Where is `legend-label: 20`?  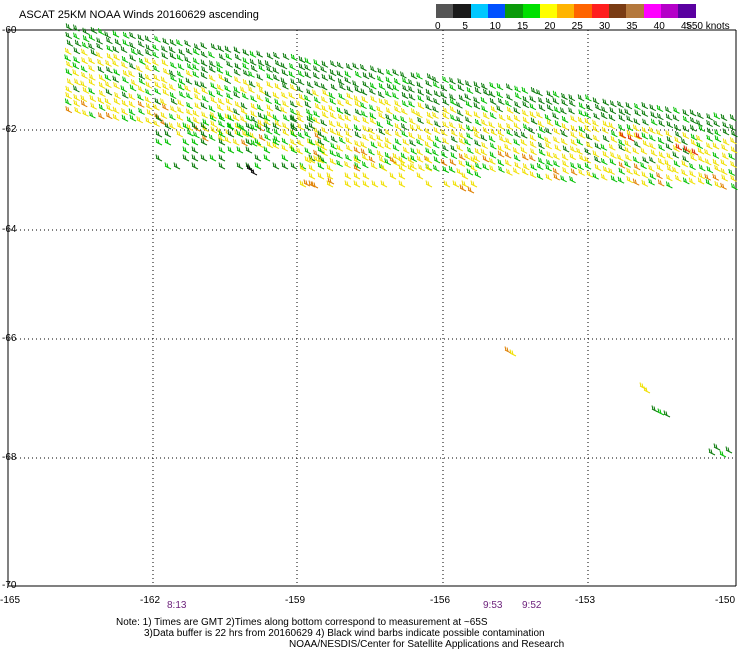 legend-label: 20 is located at coordinates (550, 26).